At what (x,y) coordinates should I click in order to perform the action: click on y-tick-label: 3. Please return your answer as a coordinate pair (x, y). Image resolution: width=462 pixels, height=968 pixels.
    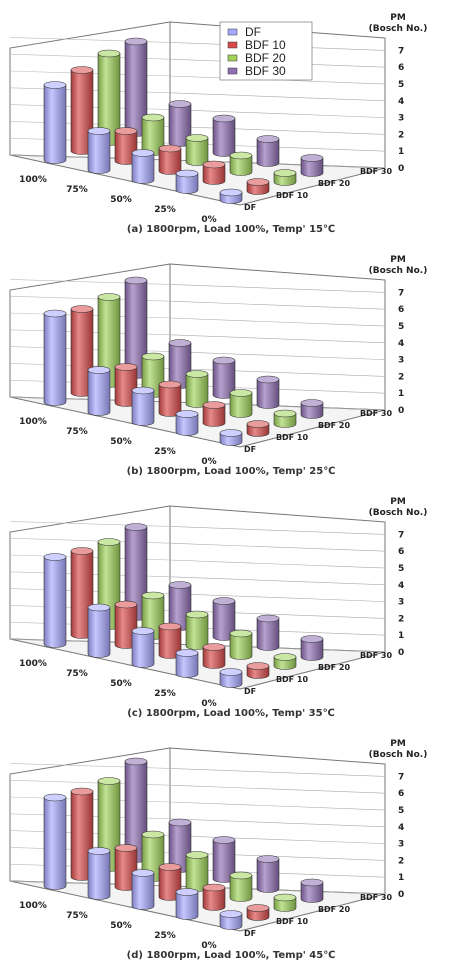
    Looking at the image, I should click on (401, 845).